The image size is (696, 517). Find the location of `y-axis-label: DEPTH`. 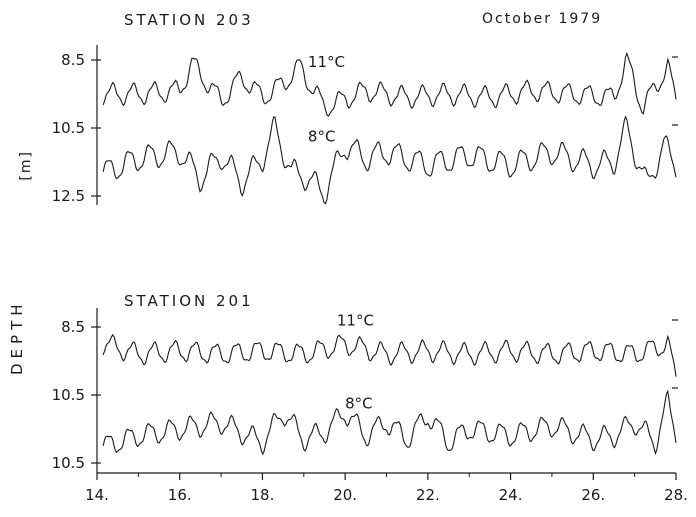

y-axis-label: DEPTH is located at coordinates (17, 337).